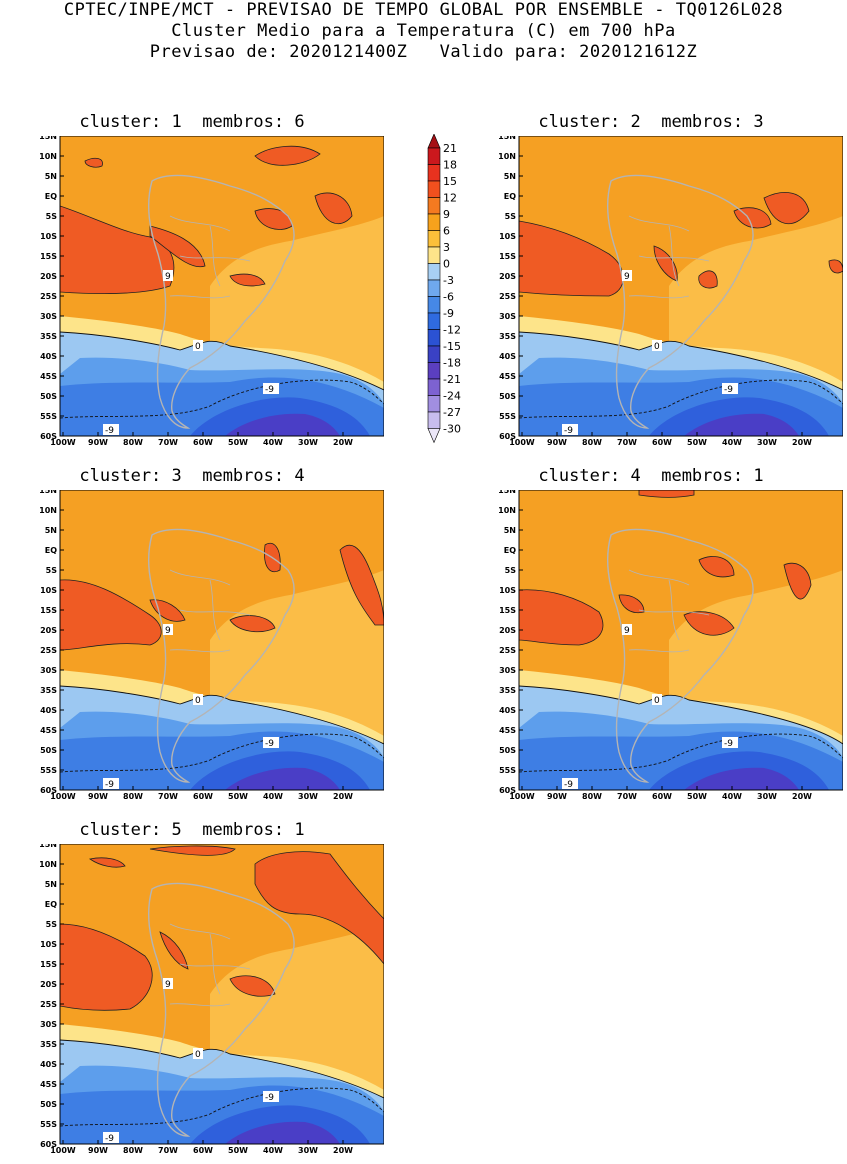 The width and height of the screenshot is (847, 1164). What do you see at coordinates (48, 670) in the screenshot?
I see `lat-tick-label: 30S` at bounding box center [48, 670].